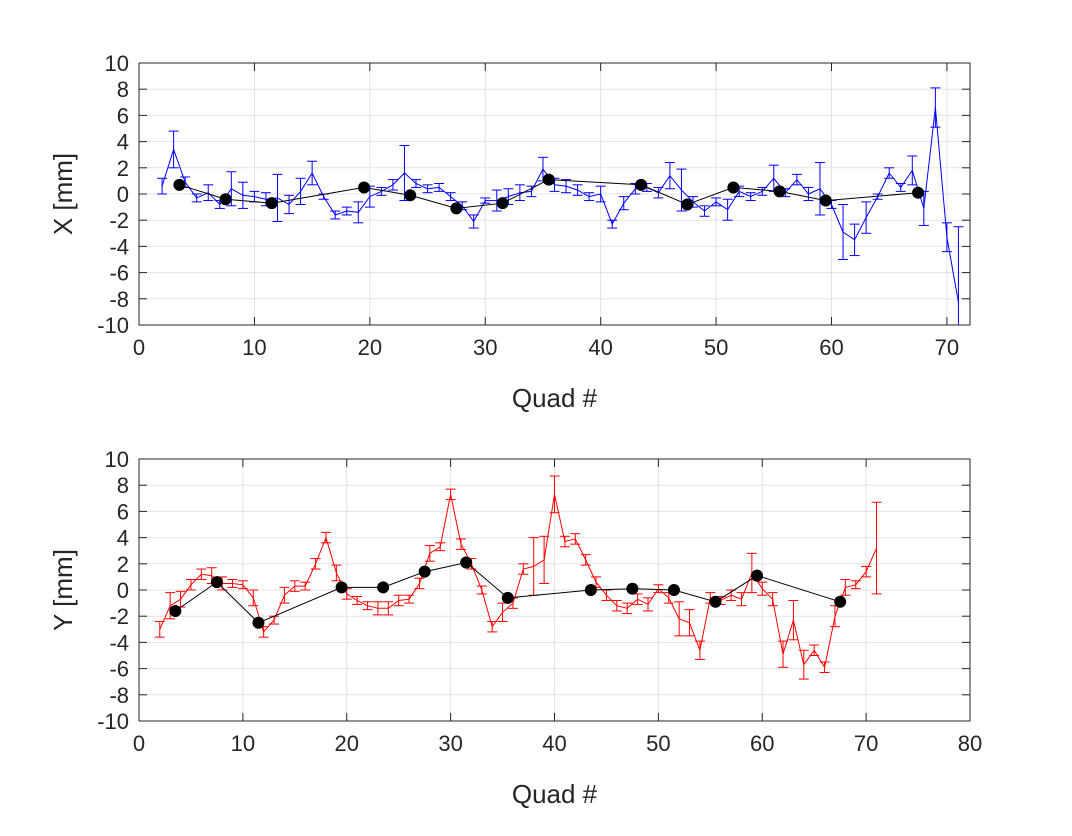 The height and width of the screenshot is (836, 1072). I want to click on x-ytick-label: 10, so click(117, 63).